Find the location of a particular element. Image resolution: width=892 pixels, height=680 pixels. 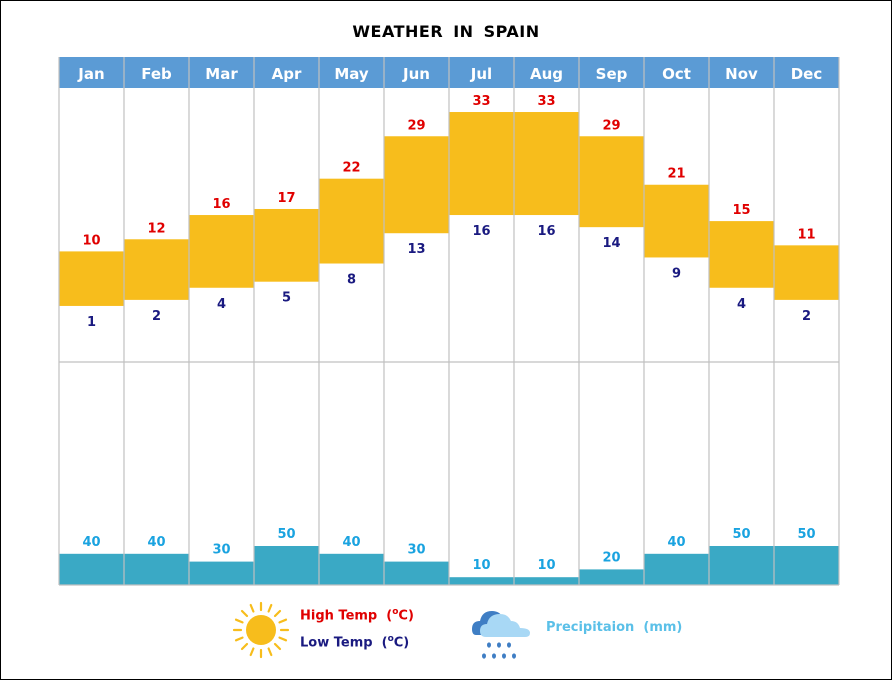

legend-high-unit: C is located at coordinates (403, 616).